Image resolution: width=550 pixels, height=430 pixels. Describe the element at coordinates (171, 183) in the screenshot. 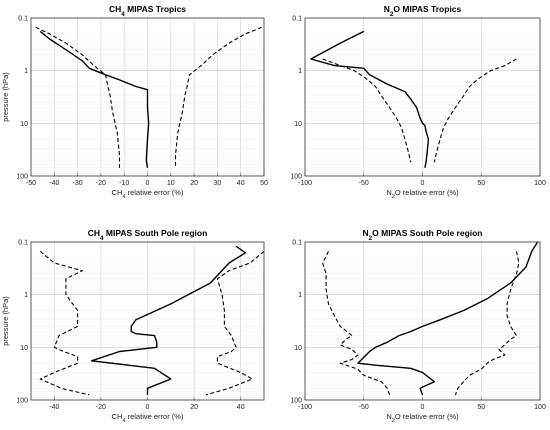

I see `x-tick-label: 10` at that location.